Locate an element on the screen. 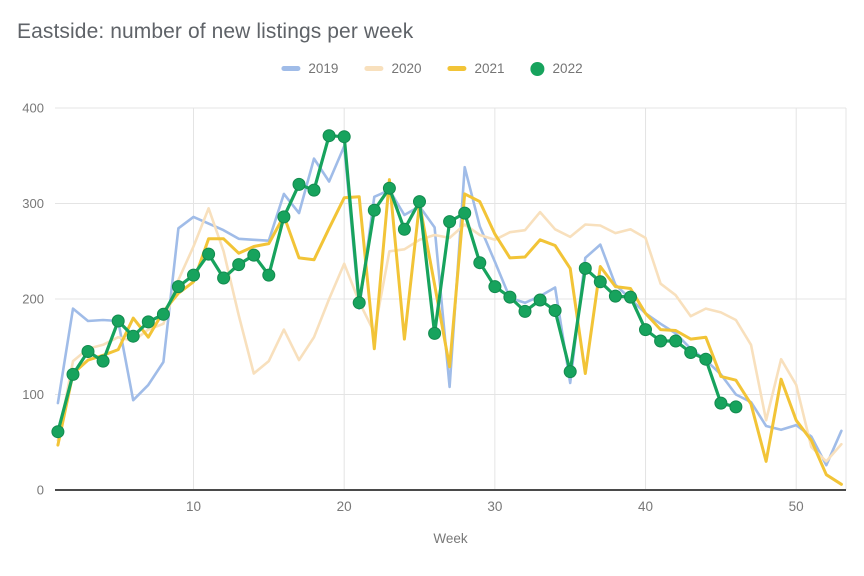 Image resolution: width=864 pixels, height=576 pixels. data-point-2022-w21 is located at coordinates (359, 303).